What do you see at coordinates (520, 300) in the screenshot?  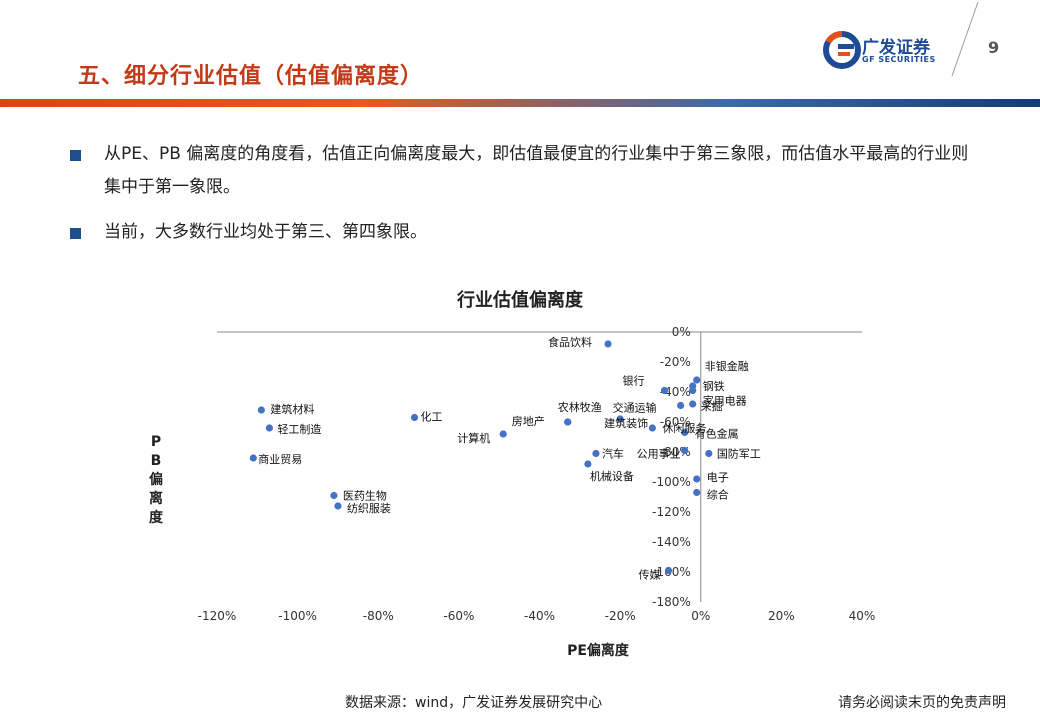 I see `chart-title: 行业估值偏离度` at bounding box center [520, 300].